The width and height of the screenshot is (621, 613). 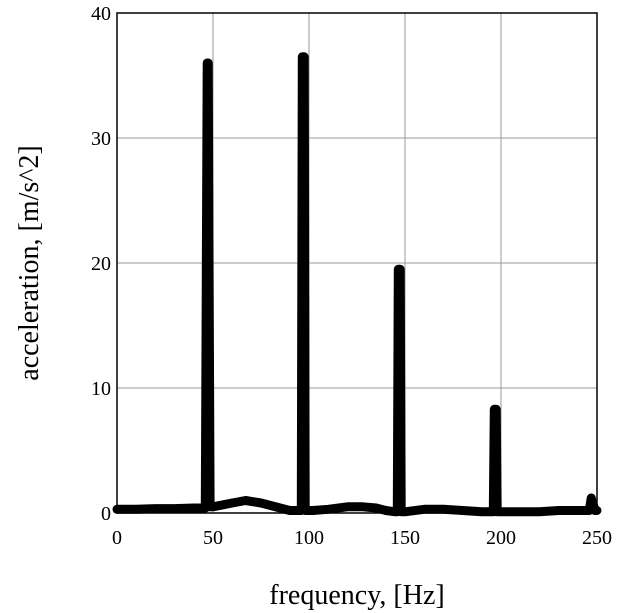 What do you see at coordinates (597, 538) in the screenshot?
I see `x-tick-label: 250` at bounding box center [597, 538].